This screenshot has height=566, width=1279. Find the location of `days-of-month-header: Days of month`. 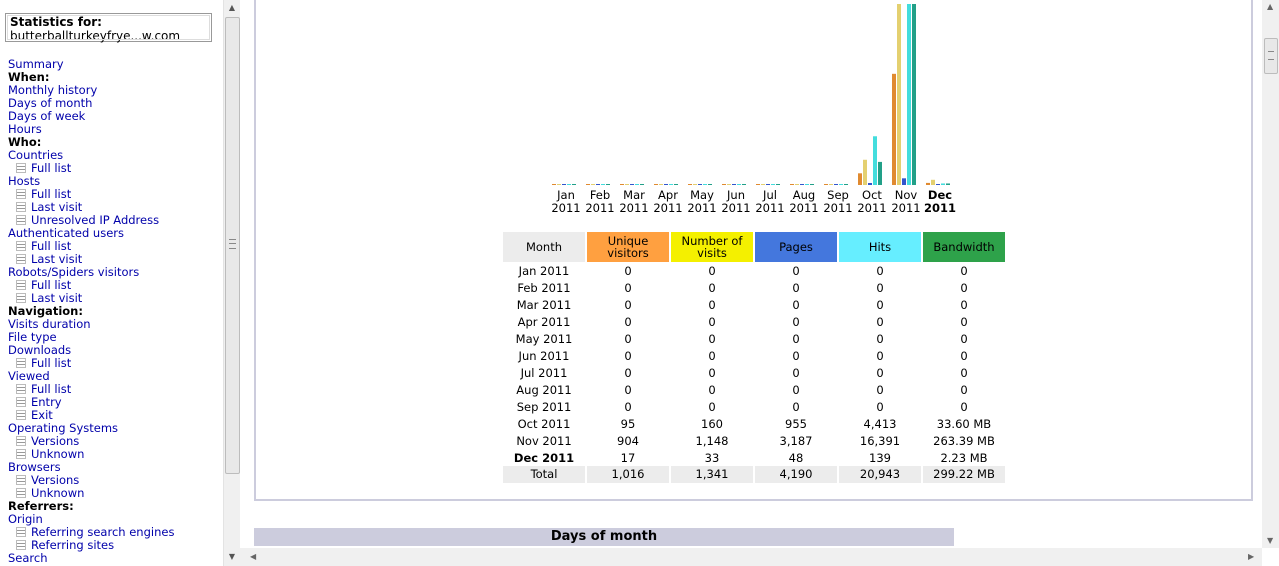

days-of-month-header: Days of month is located at coordinates (604, 537).